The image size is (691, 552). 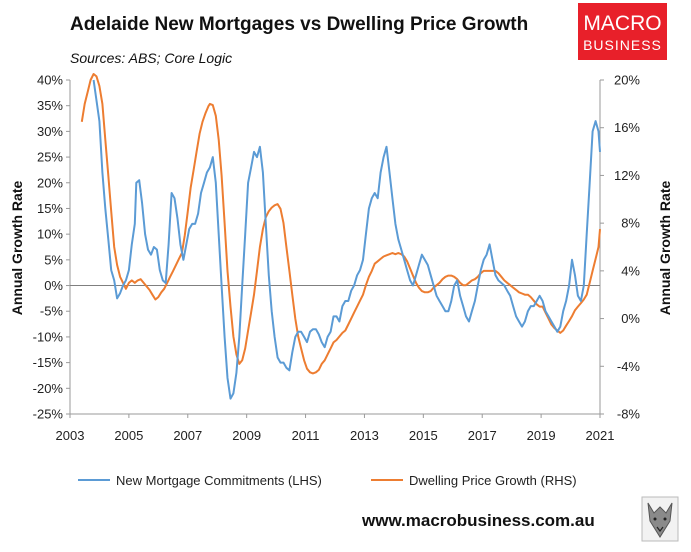 What do you see at coordinates (48, 362) in the screenshot?
I see `y-left-tick-label: -15%` at bounding box center [48, 362].